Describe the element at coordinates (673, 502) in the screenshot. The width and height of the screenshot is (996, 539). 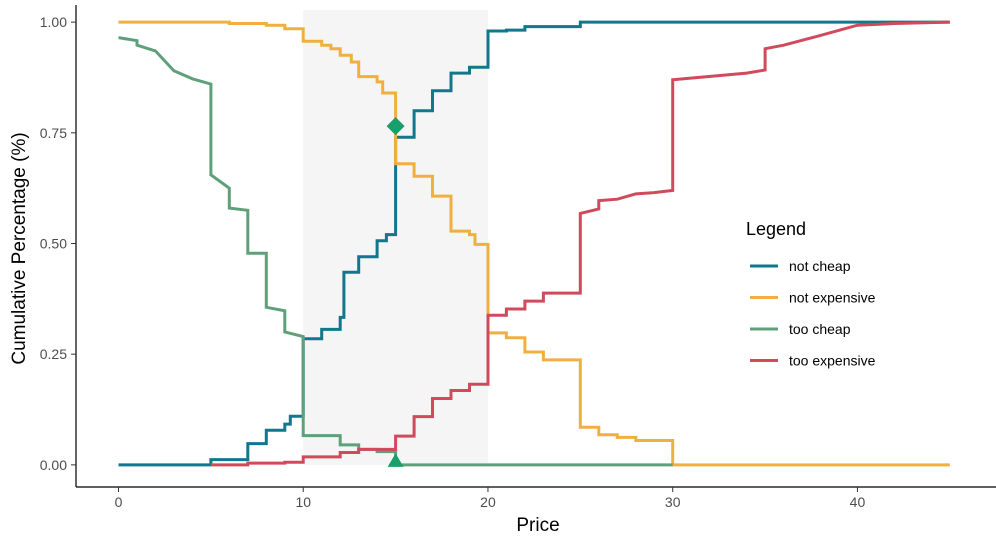
I see `x-tick-label: 30` at that location.